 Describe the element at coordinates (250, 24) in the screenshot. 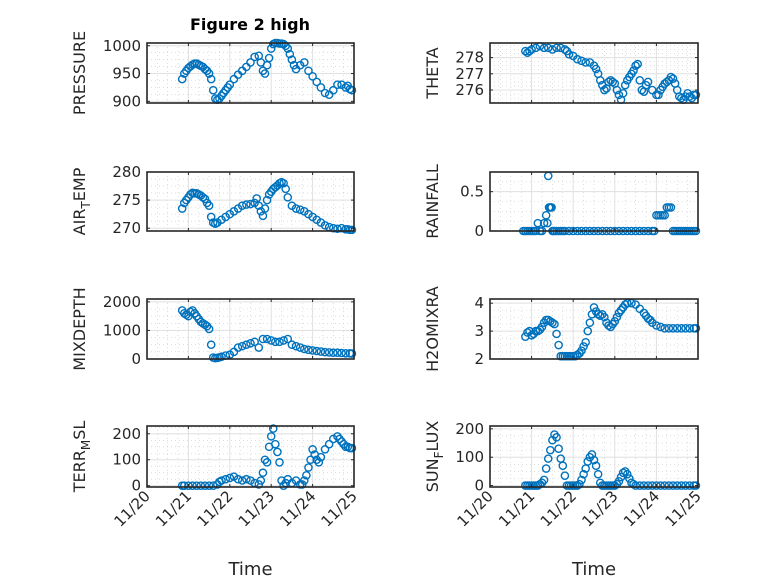

I see `figure-title: Figure 2 high` at that location.